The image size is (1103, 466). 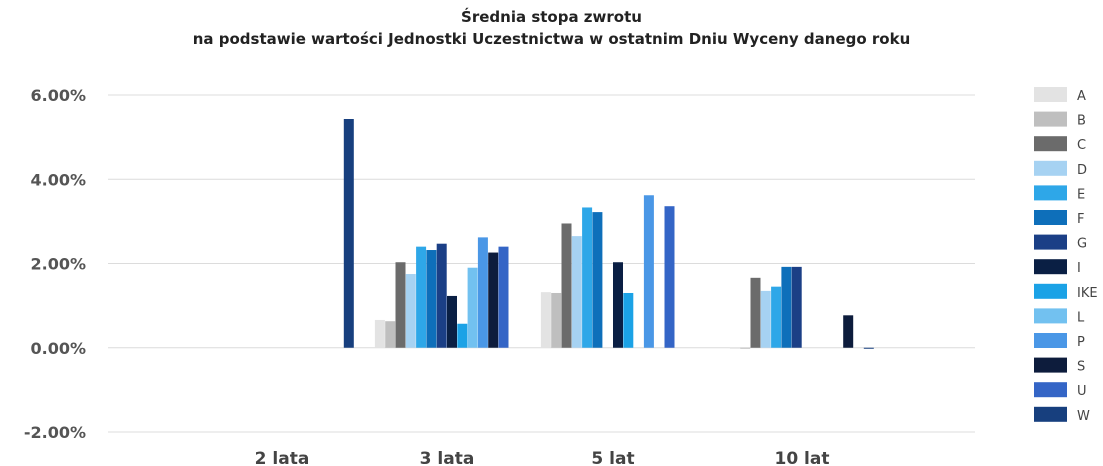 I want to click on legend-swatch-g, so click(x=1050, y=242).